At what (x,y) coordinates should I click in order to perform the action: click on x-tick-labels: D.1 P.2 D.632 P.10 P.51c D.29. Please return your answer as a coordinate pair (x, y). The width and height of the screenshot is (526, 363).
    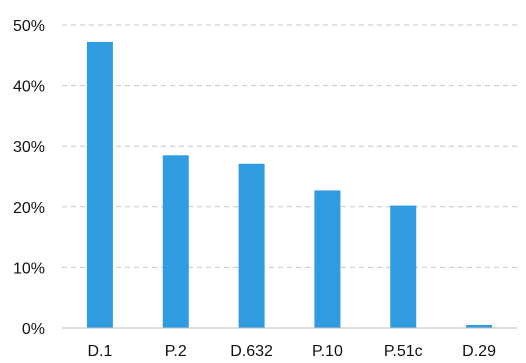
    Looking at the image, I should click on (291, 351).